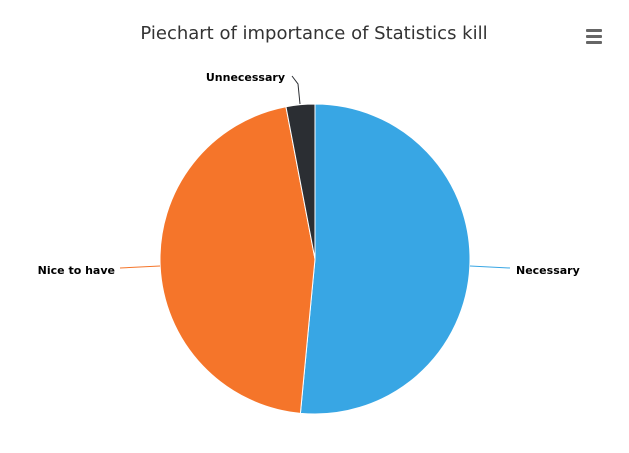 The width and height of the screenshot is (629, 453). I want to click on connector-line-nice-to-have, so click(140, 267).